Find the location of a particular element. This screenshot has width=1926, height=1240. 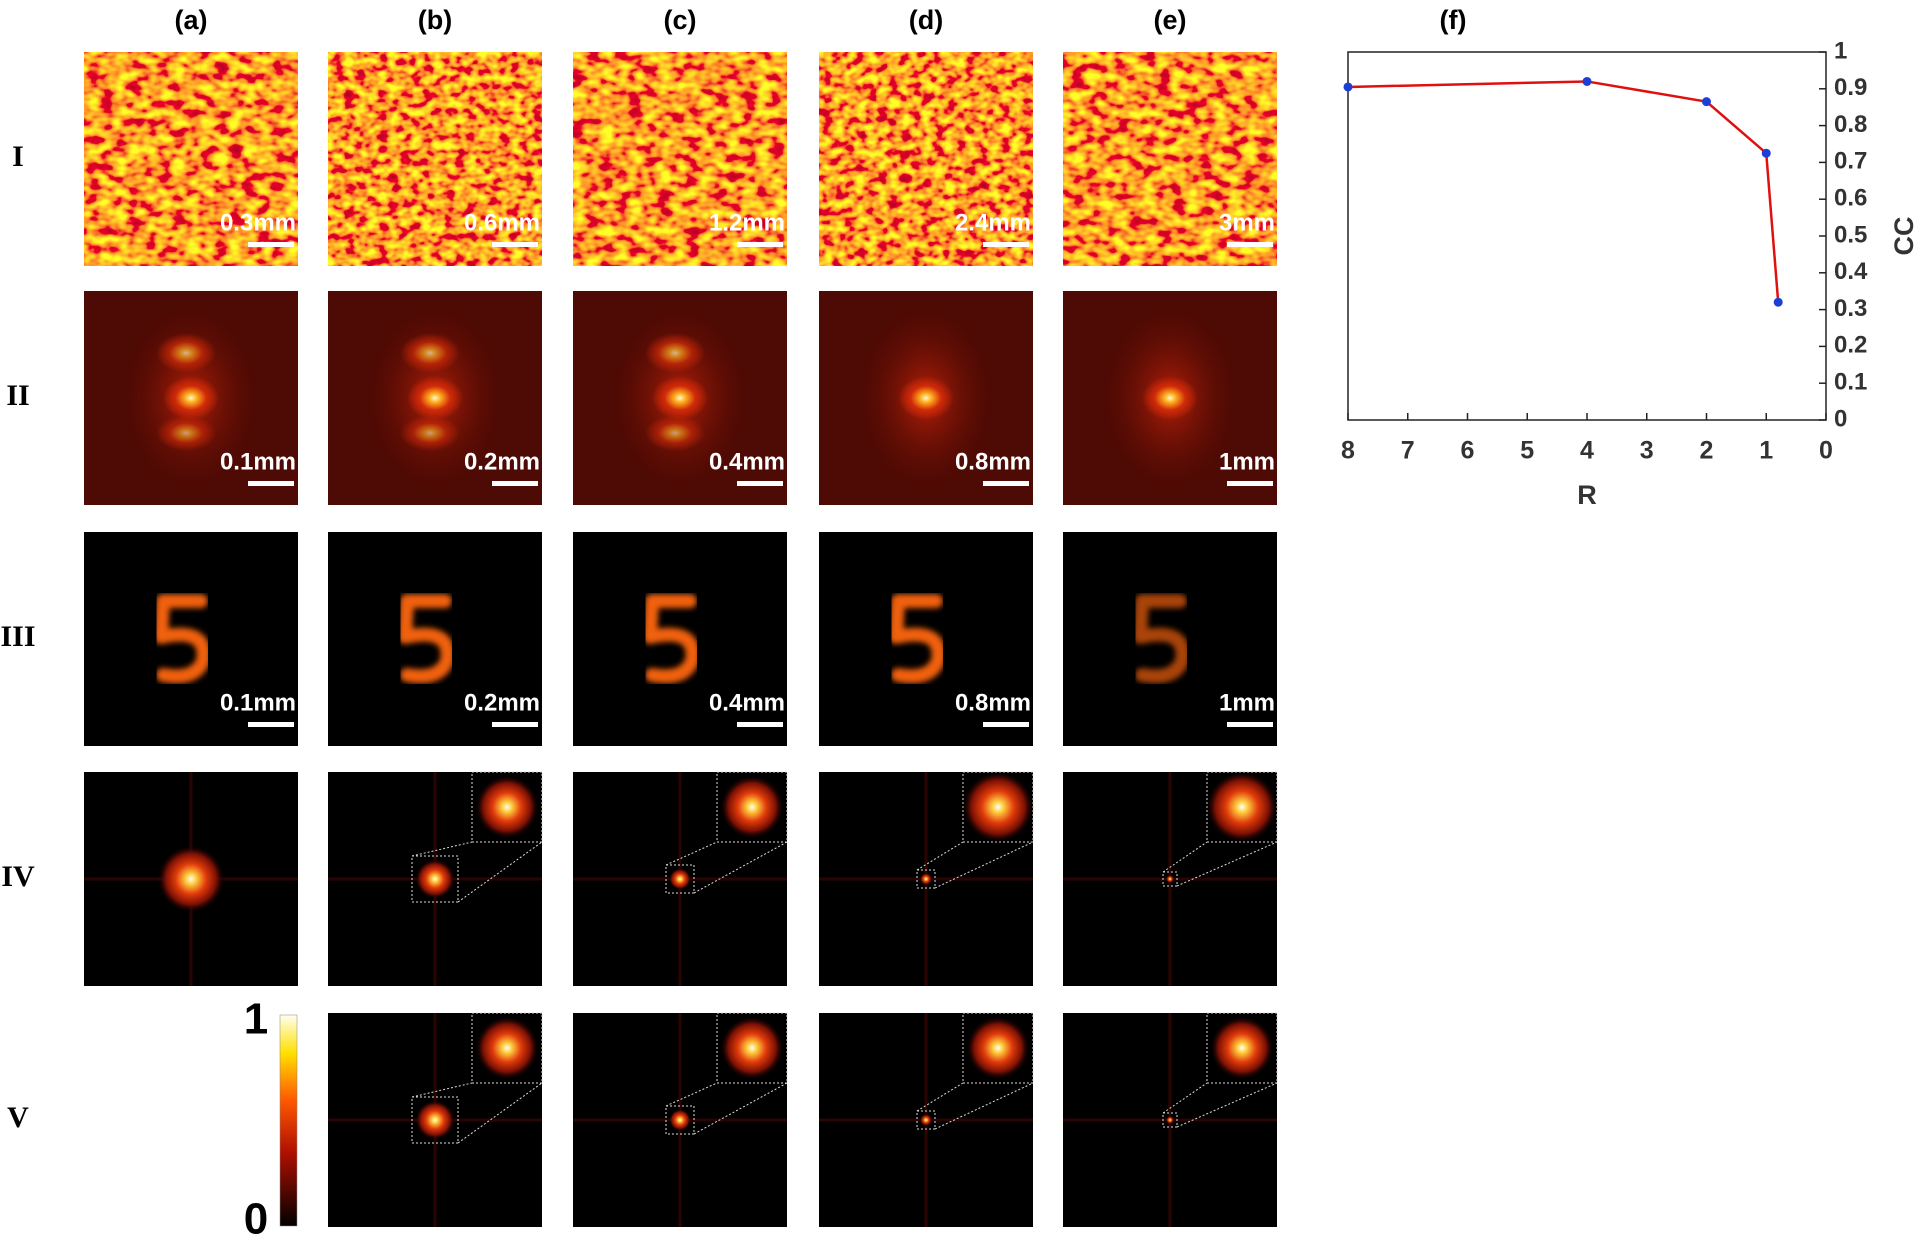

column-label: (e) is located at coordinates (1170, 20).